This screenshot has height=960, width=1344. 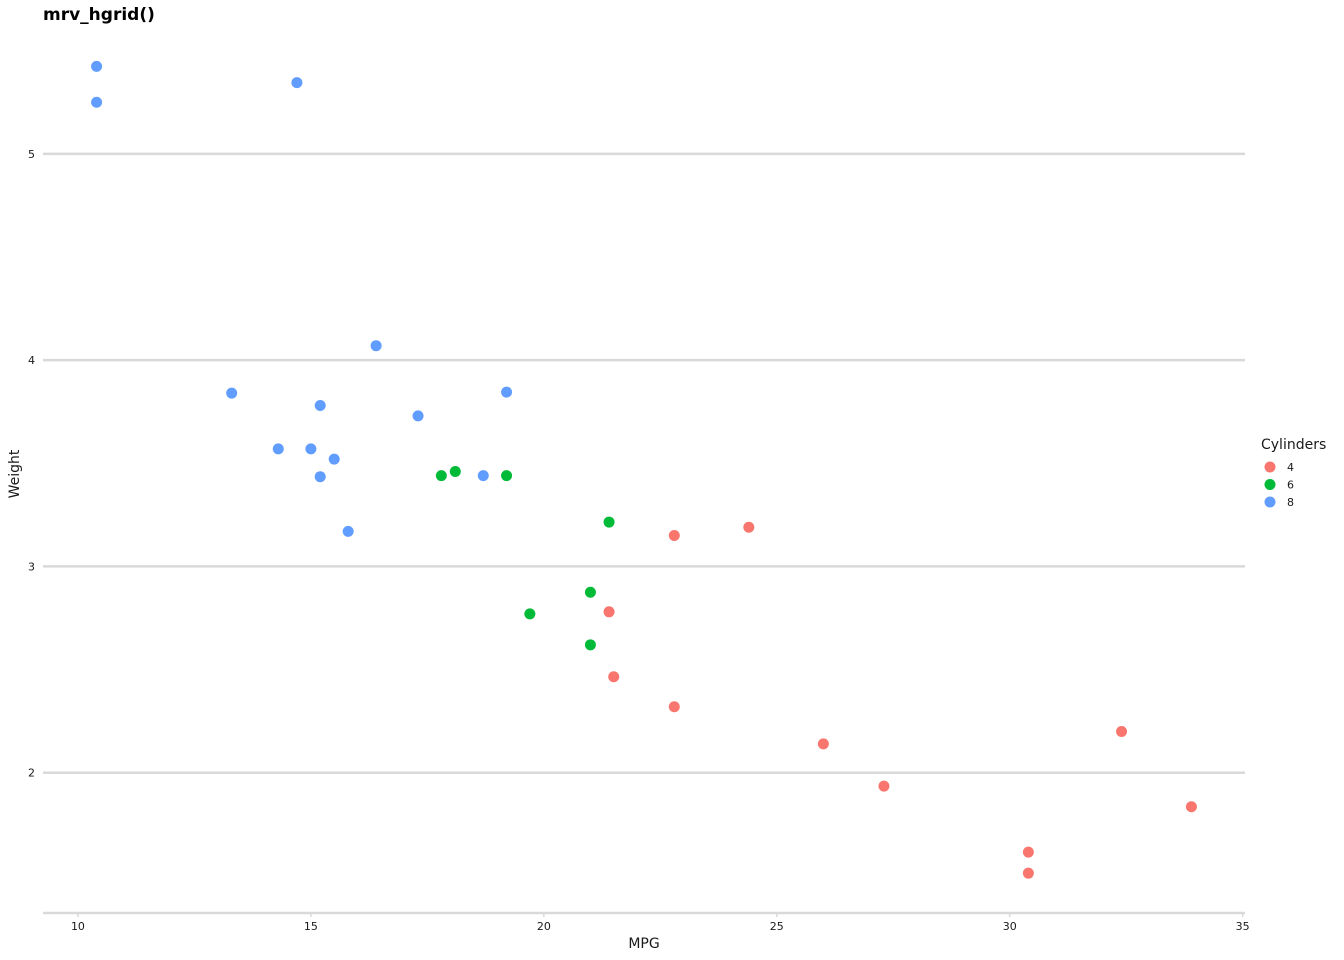 What do you see at coordinates (31, 360) in the screenshot?
I see `y-tick-label: 4` at bounding box center [31, 360].